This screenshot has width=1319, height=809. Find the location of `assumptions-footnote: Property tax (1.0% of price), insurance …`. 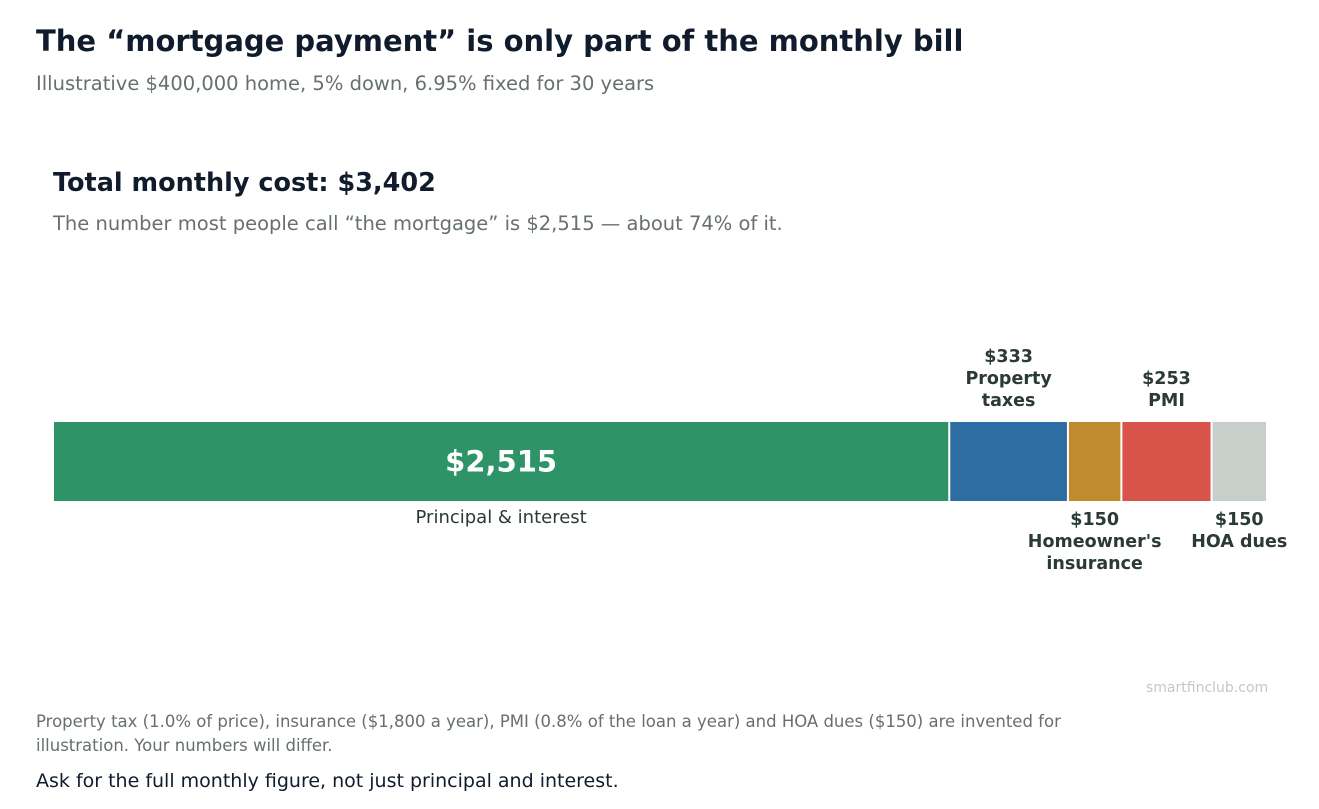

assumptions-footnote: Property tax (1.0% of price), insurance … is located at coordinates (548, 733).